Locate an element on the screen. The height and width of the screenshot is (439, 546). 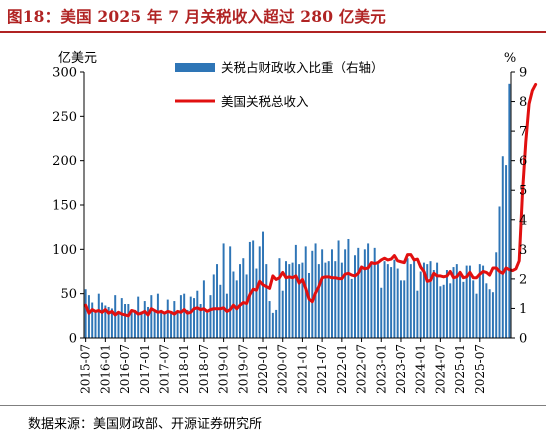
right-tick-label: 8 is located at coordinates (523, 102).